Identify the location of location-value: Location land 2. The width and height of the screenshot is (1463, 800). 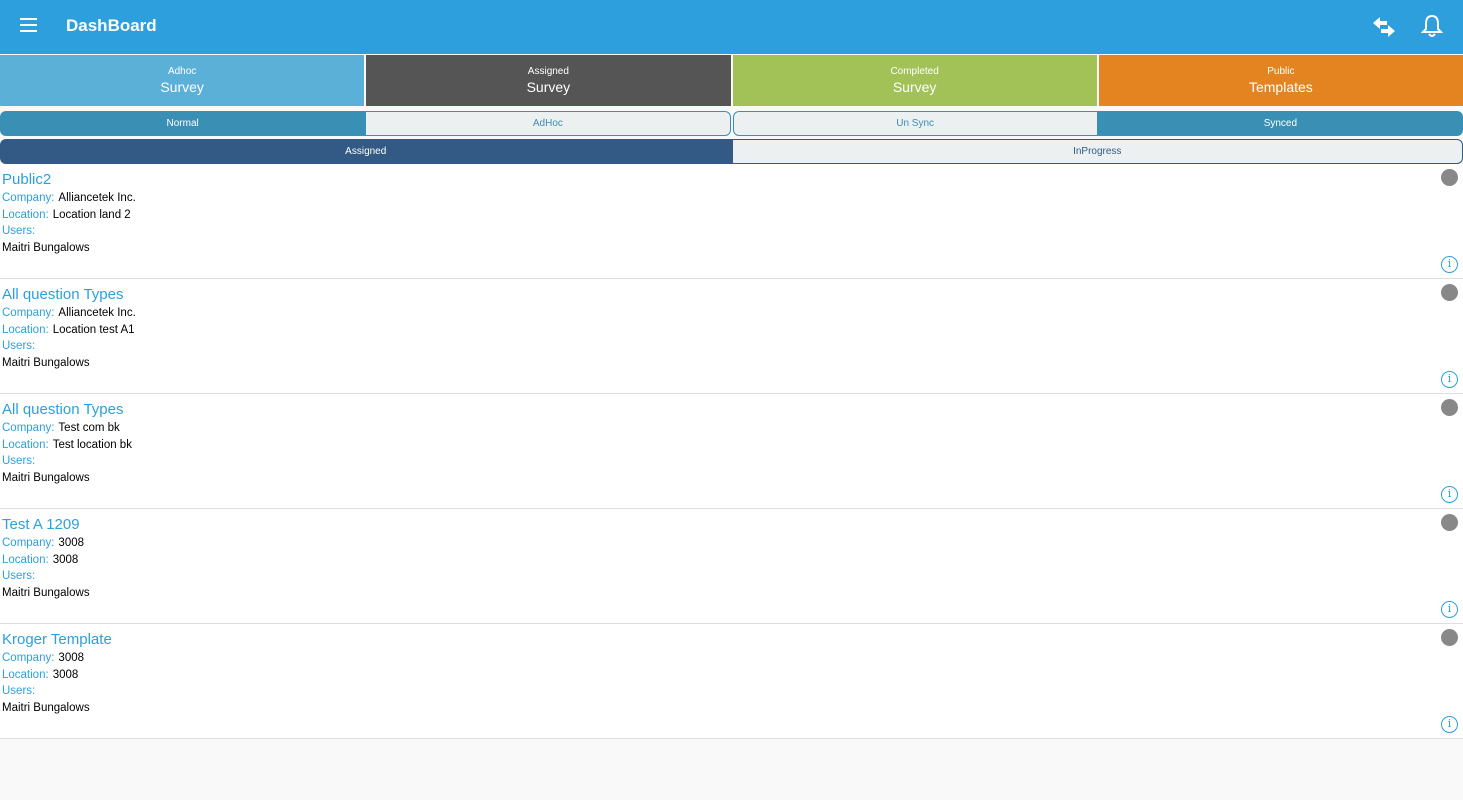
(91, 215).